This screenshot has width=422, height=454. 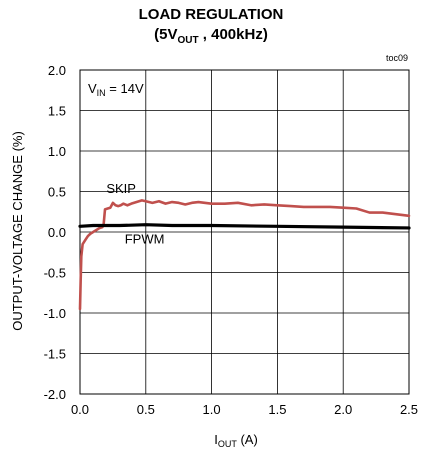 I want to click on chart-title: LOAD REGULATION, so click(x=211, y=14).